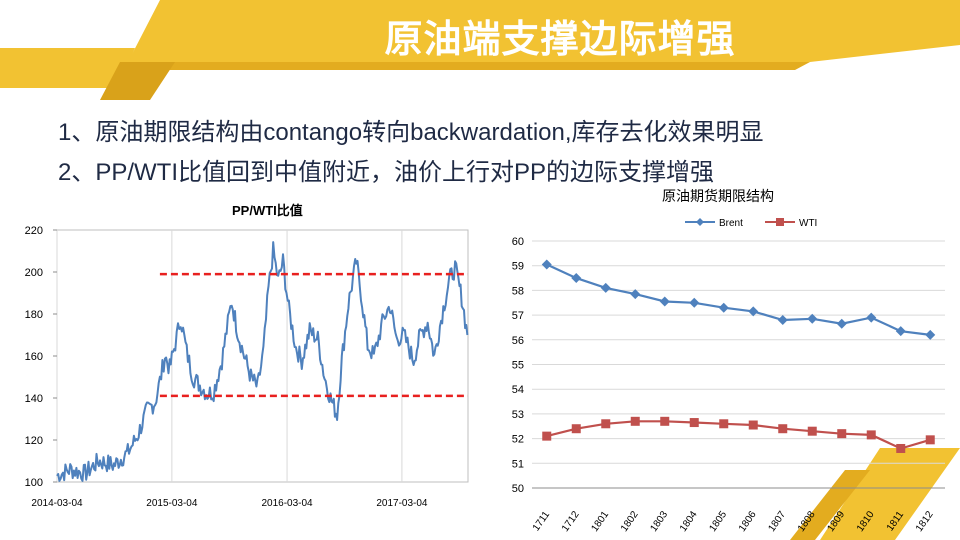  I want to click on x-tick-label: 1809, so click(836, 521).